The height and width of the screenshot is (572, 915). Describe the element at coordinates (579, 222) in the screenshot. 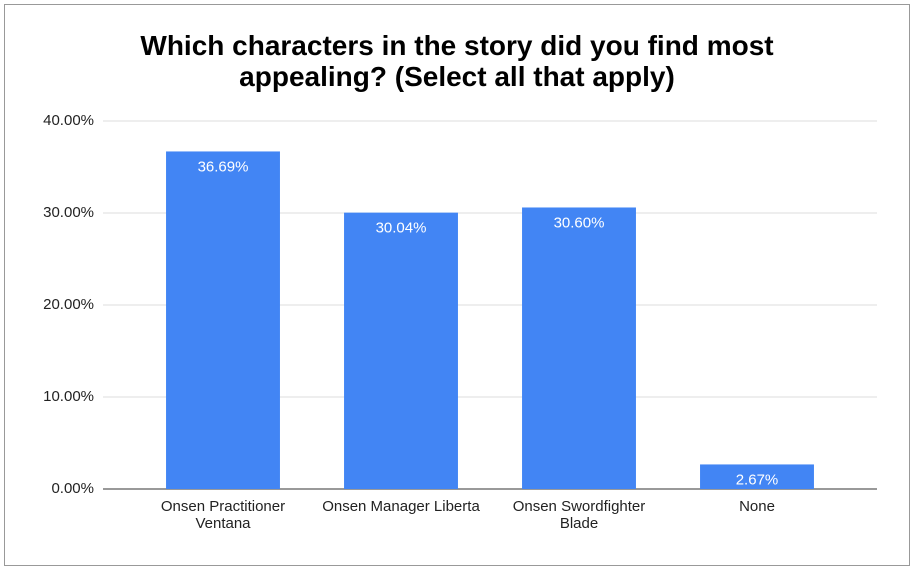

I see `value-label: 30.60%` at that location.